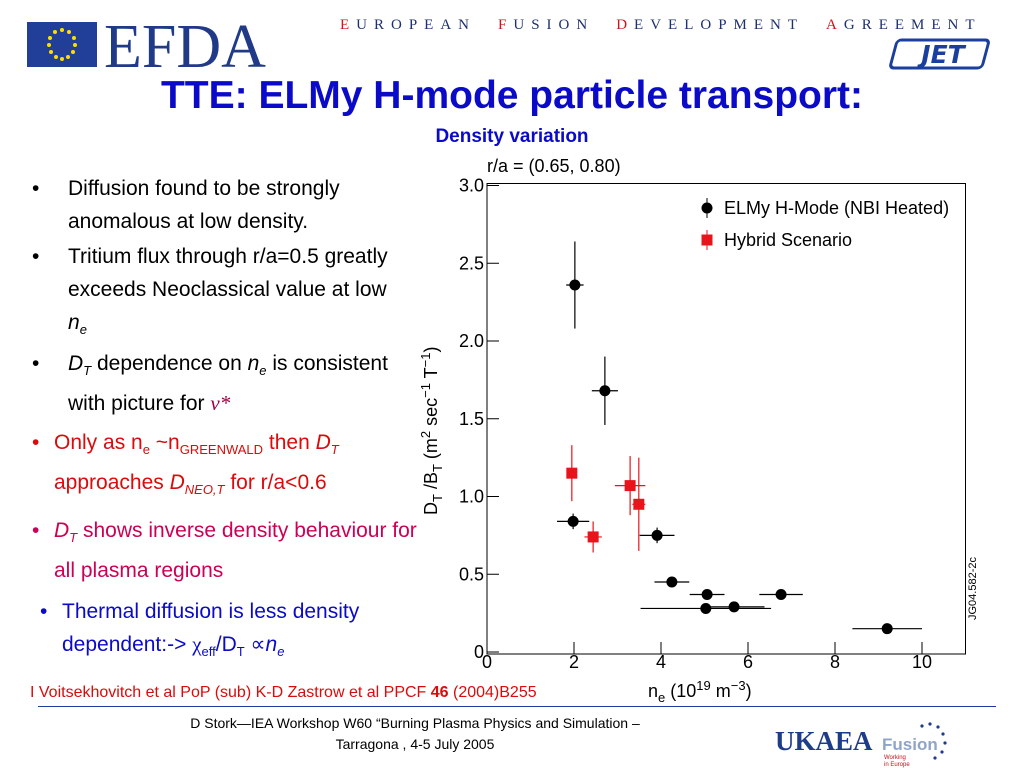 This screenshot has height=768, width=1024. Describe the element at coordinates (431, 508) in the screenshot. I see `y-label-part: D` at that location.